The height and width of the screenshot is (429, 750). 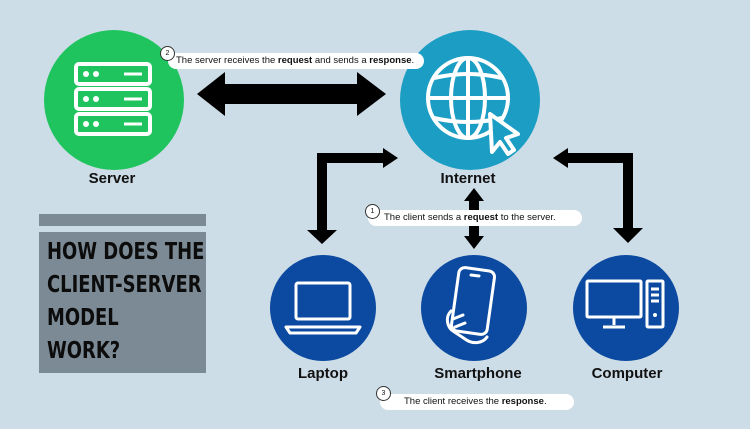 What do you see at coordinates (598, 195) in the screenshot?
I see `computer-arrow` at bounding box center [598, 195].